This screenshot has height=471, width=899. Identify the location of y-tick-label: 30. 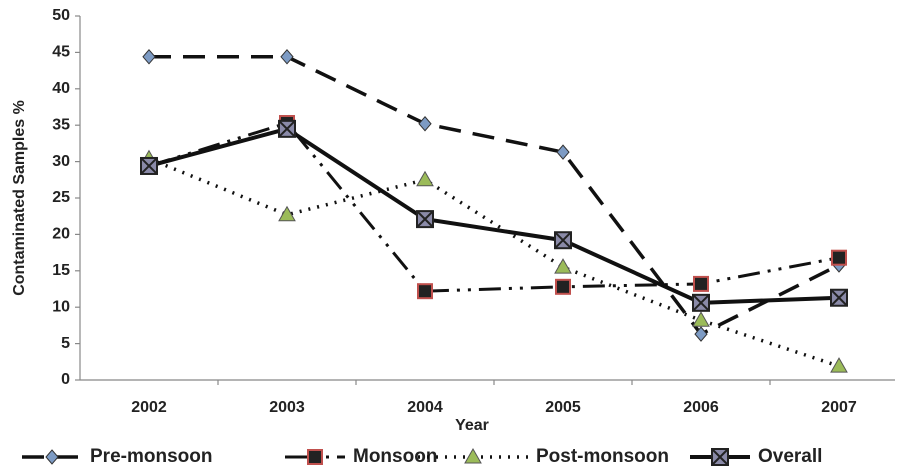
(61, 161).